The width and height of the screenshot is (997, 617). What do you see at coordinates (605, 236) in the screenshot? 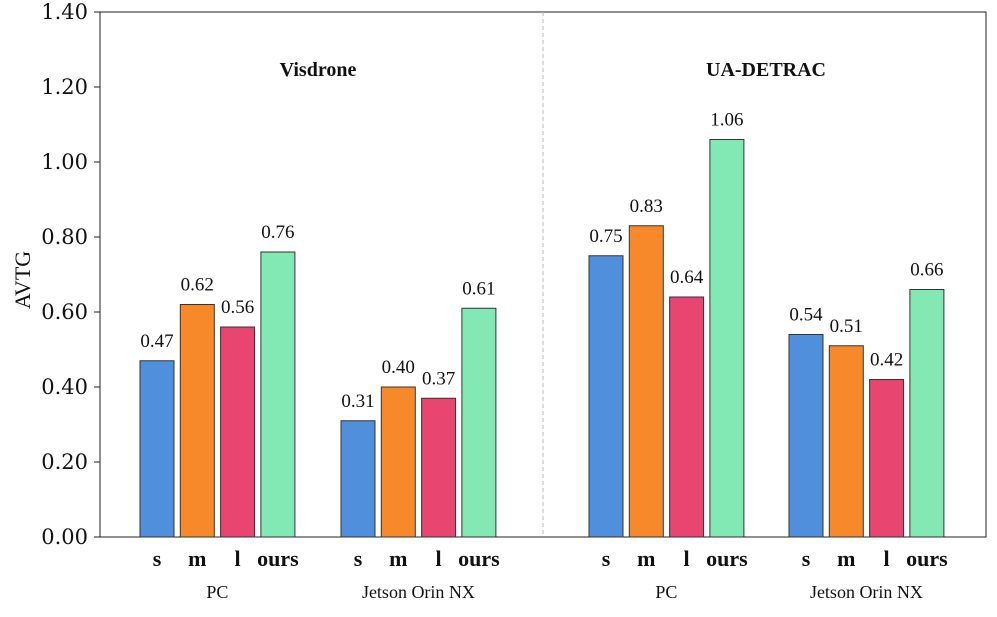
I see `bar-value-label: 0.75` at bounding box center [605, 236].